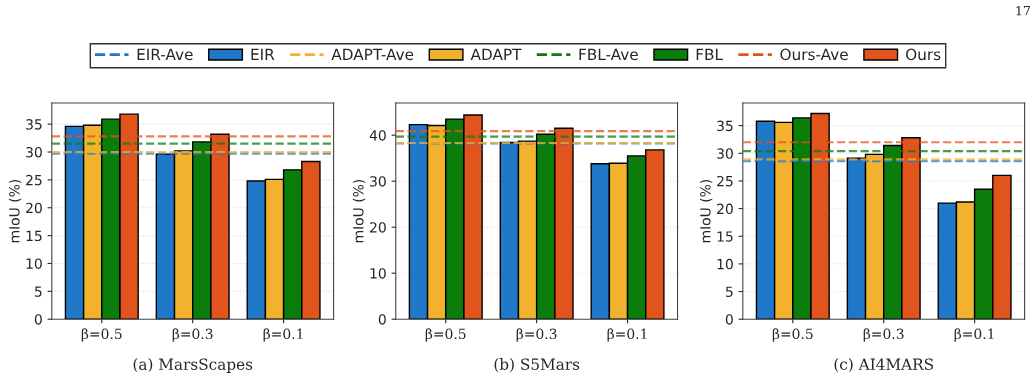 The height and width of the screenshot is (380, 1036). What do you see at coordinates (496, 54) in the screenshot?
I see `legend-label: ADAPT` at bounding box center [496, 54].